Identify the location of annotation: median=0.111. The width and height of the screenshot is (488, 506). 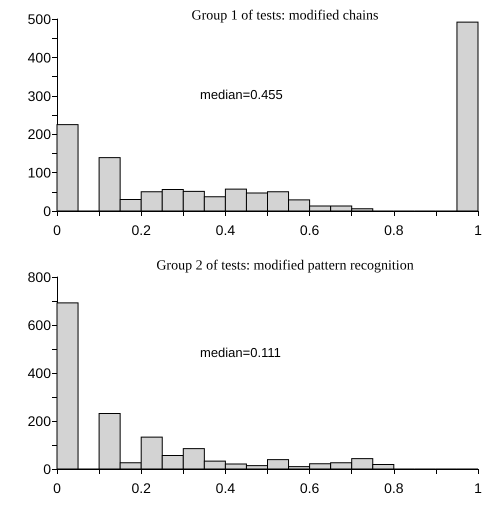
(240, 352).